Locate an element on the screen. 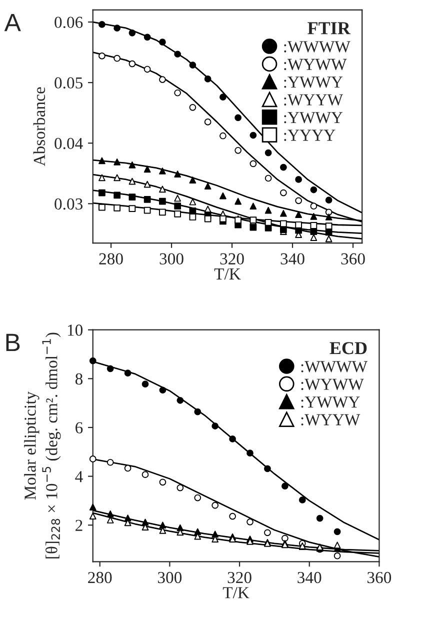  y-axis-title: Absorbance is located at coordinates (39, 126).